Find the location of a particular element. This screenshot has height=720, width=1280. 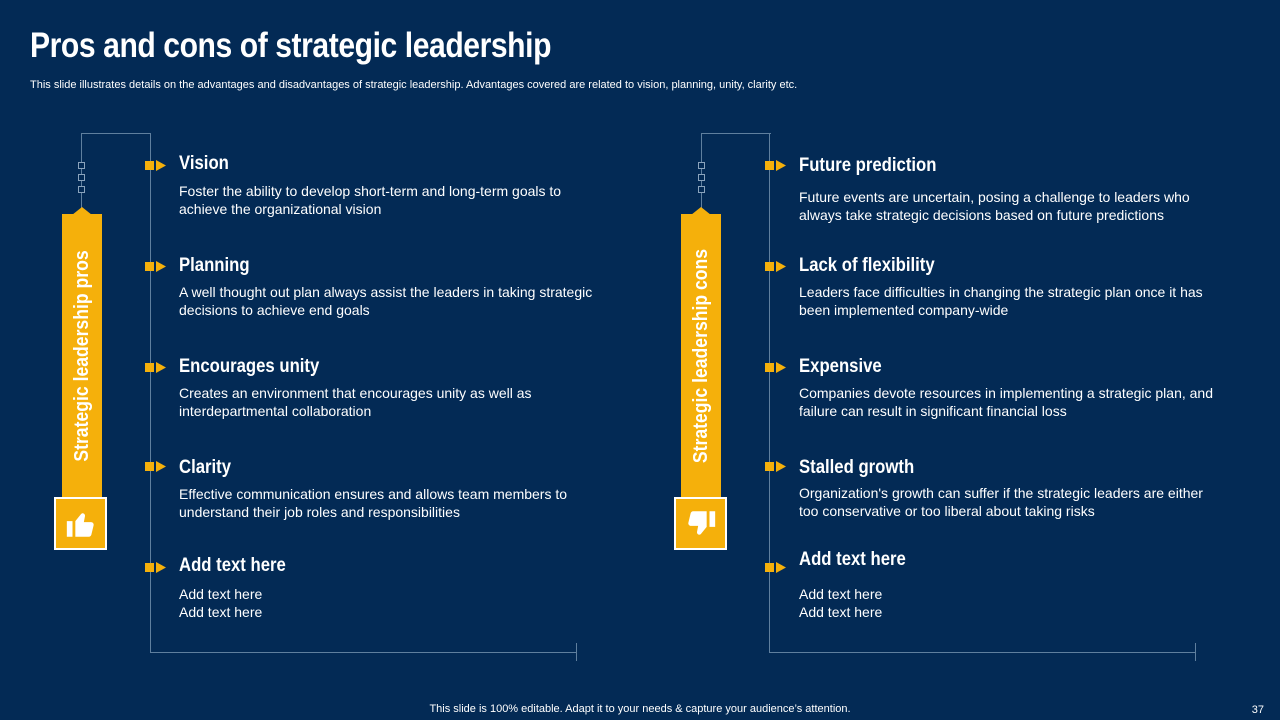

cons-timeline-end-tick is located at coordinates (1195, 652).